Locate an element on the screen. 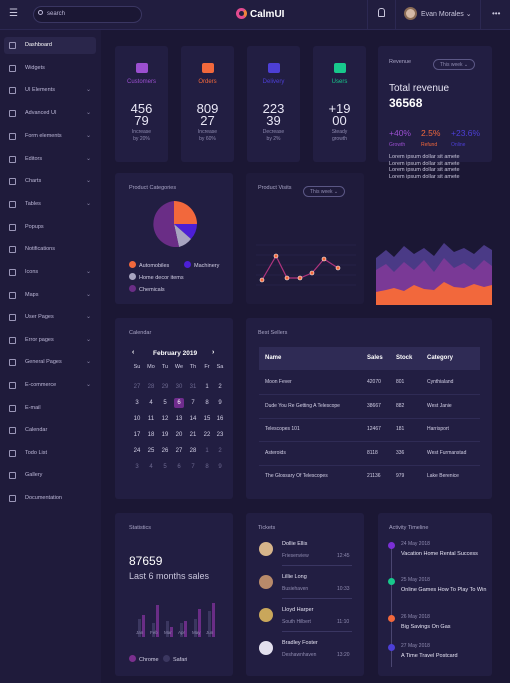 The image size is (510, 683). table-cell: 181 is located at coordinates (400, 429).